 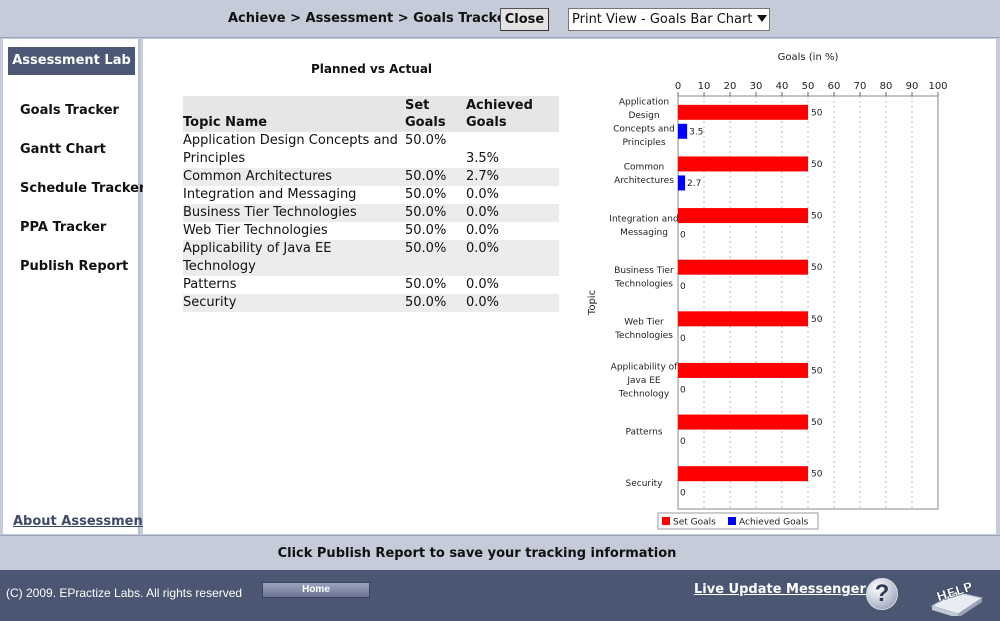 What do you see at coordinates (662, 19) in the screenshot?
I see `view-select-value: Print View - Goals Bar Chart` at bounding box center [662, 19].